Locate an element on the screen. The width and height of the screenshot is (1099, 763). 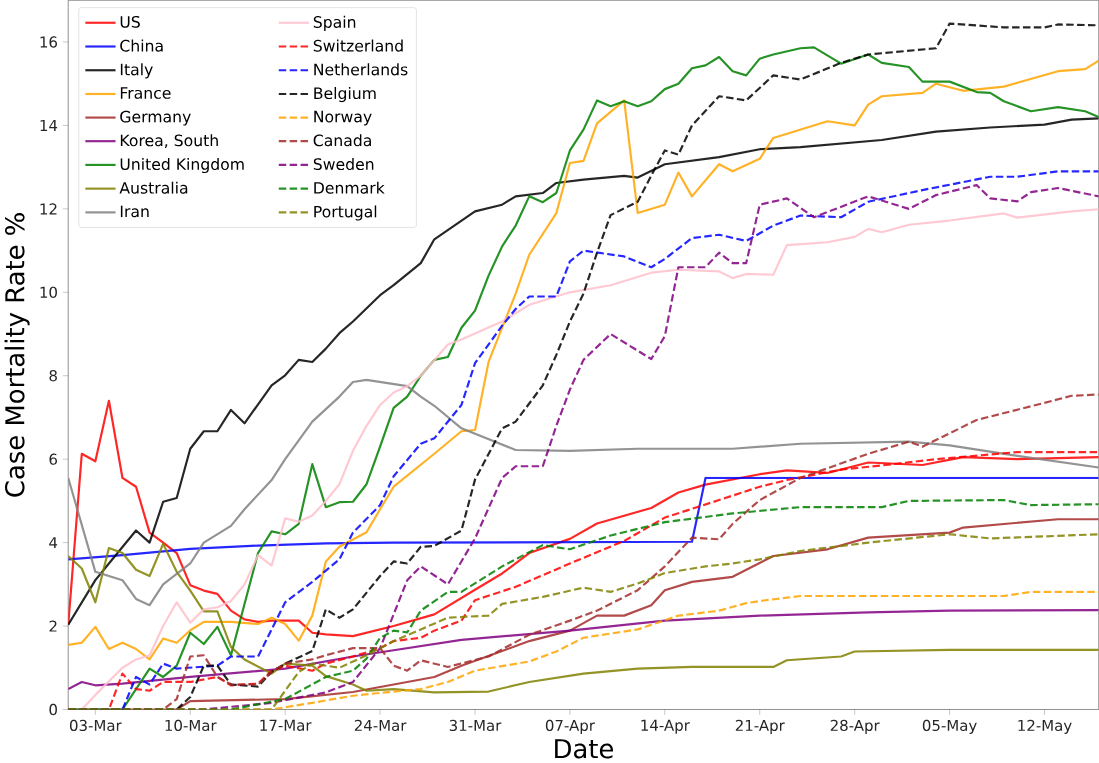
x-tick-label: 17-Mar is located at coordinates (286, 725).